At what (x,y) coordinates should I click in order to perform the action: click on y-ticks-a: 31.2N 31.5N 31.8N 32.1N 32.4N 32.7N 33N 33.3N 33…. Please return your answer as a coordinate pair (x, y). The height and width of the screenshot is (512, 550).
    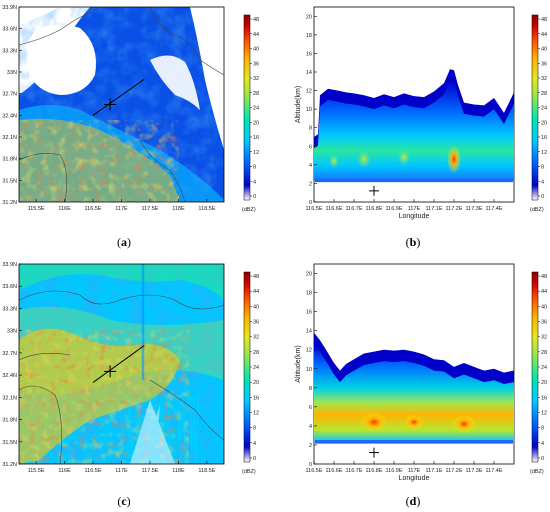
    Looking at the image, I should click on (12, 105).